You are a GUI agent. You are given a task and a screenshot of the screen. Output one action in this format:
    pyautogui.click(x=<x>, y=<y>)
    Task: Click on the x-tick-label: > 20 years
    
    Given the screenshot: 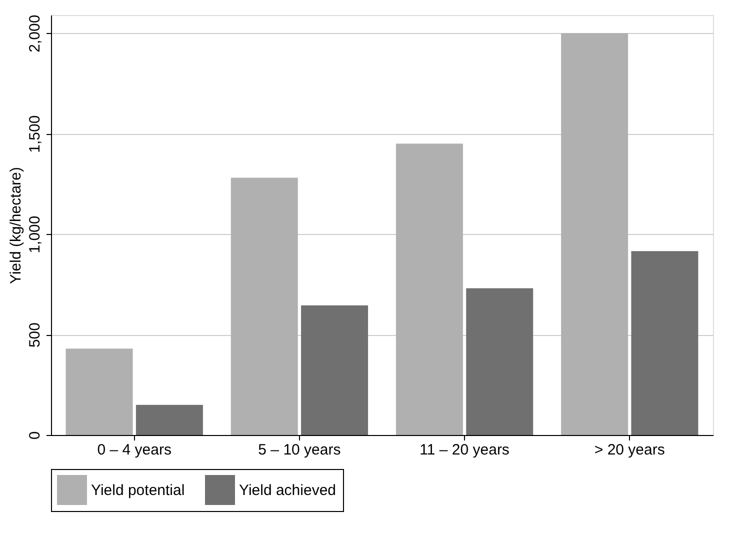 What is the action you would take?
    pyautogui.click(x=629, y=450)
    